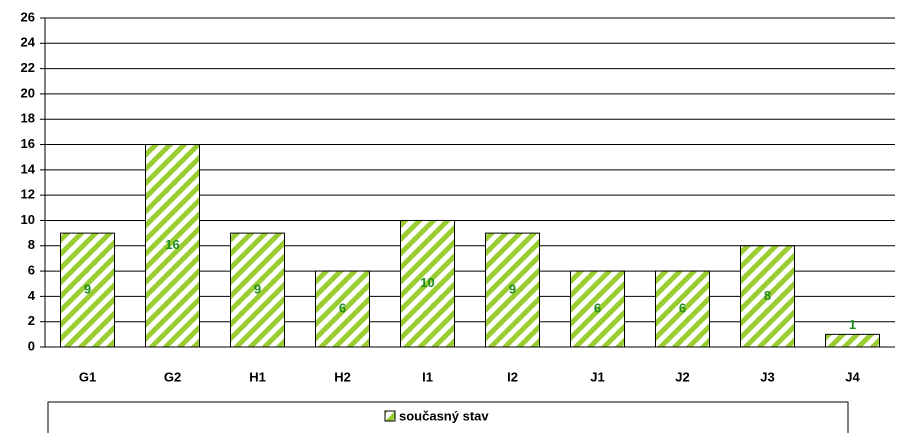 The width and height of the screenshot is (897, 433). What do you see at coordinates (597, 376) in the screenshot?
I see `x-tick-label: J1` at bounding box center [597, 376].